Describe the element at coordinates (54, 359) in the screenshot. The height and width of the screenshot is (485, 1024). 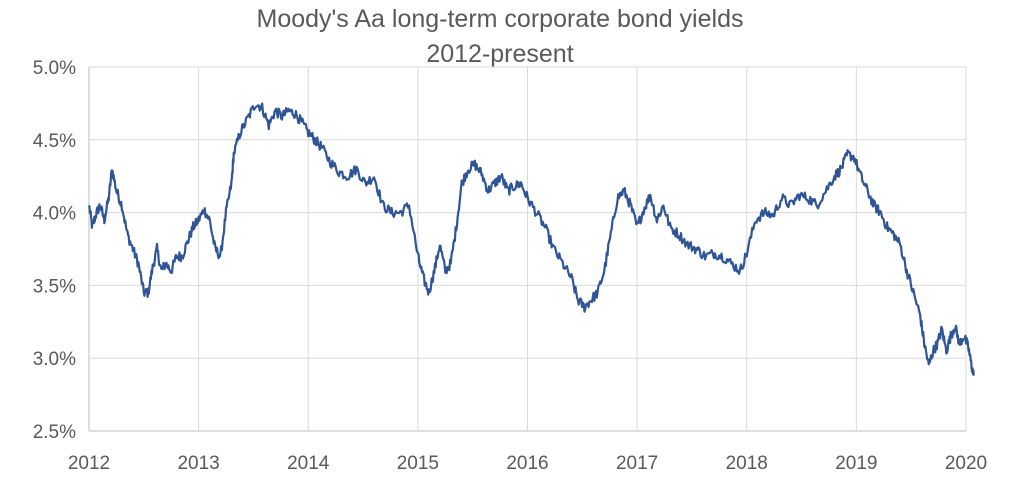
I see `y-tick-label: 3.0%` at that location.